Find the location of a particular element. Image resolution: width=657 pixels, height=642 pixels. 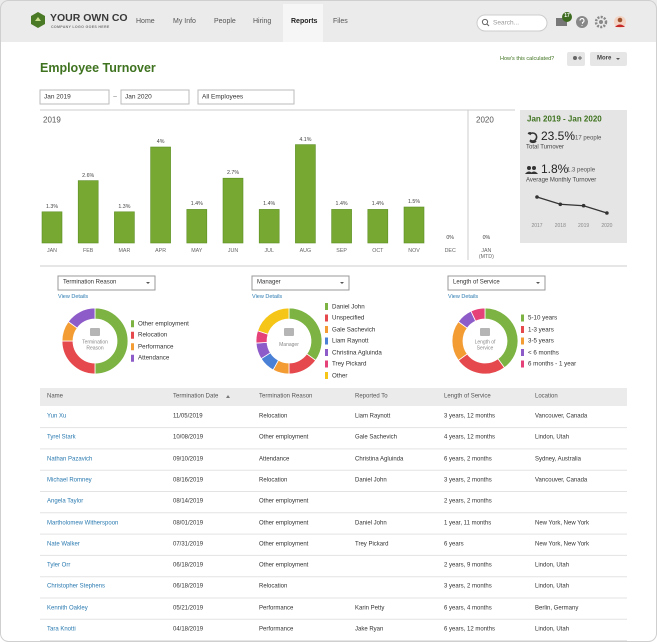

sort-arrow is located at coordinates (228, 396).